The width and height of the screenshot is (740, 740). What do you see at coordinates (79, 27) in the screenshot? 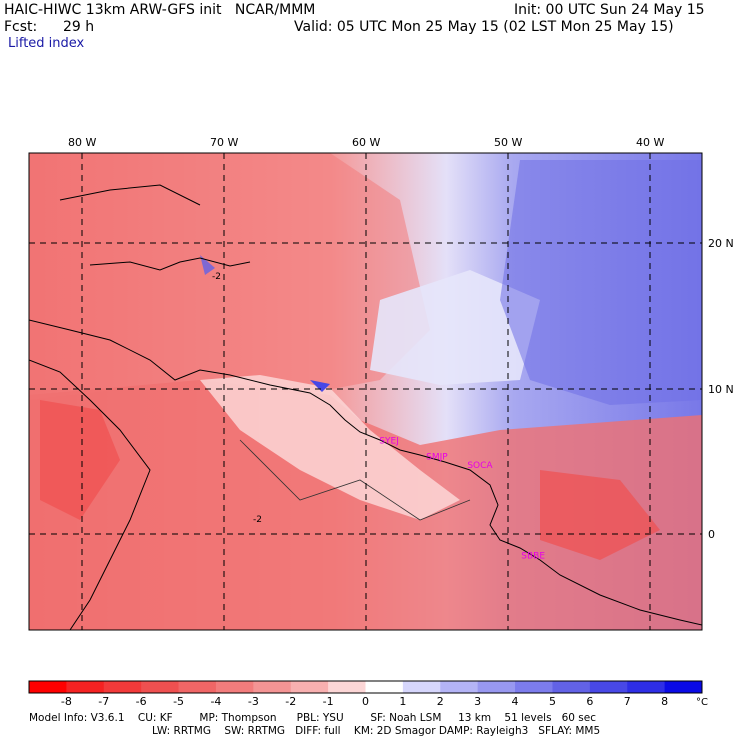
I see `forecast-hour: 29 h` at bounding box center [79, 27].